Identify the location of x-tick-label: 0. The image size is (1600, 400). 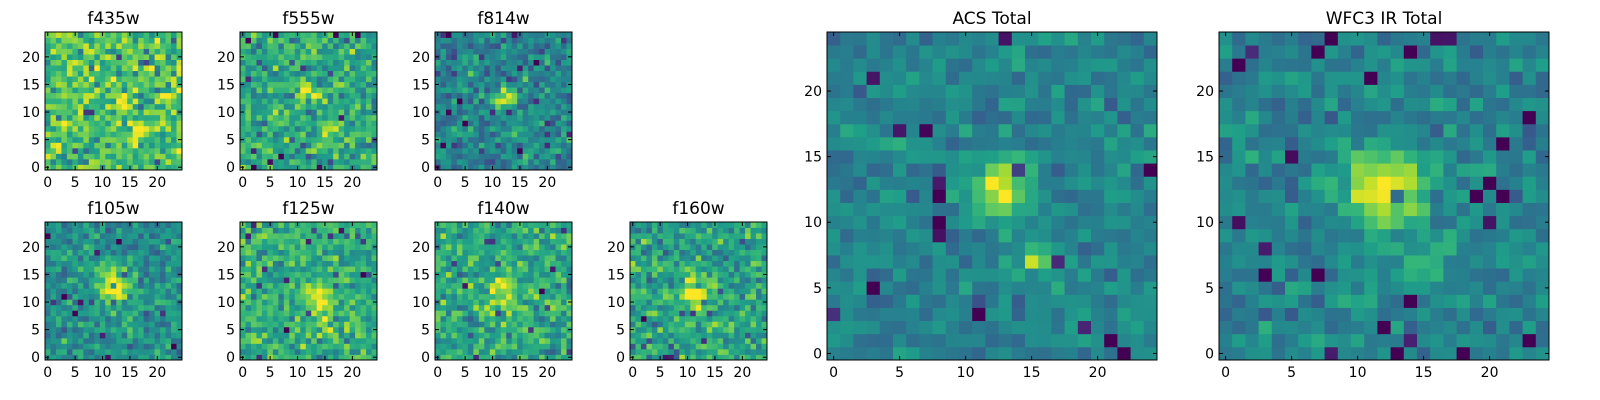
(242, 373).